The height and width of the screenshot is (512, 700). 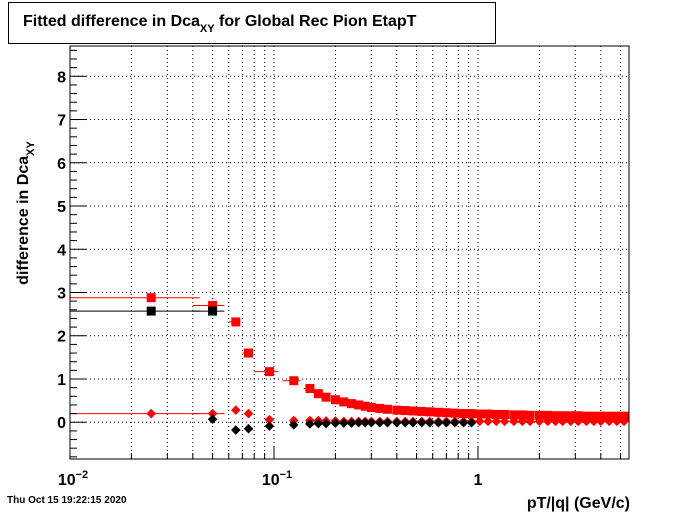 What do you see at coordinates (61, 207) in the screenshot?
I see `y-tick-label: 5` at bounding box center [61, 207].